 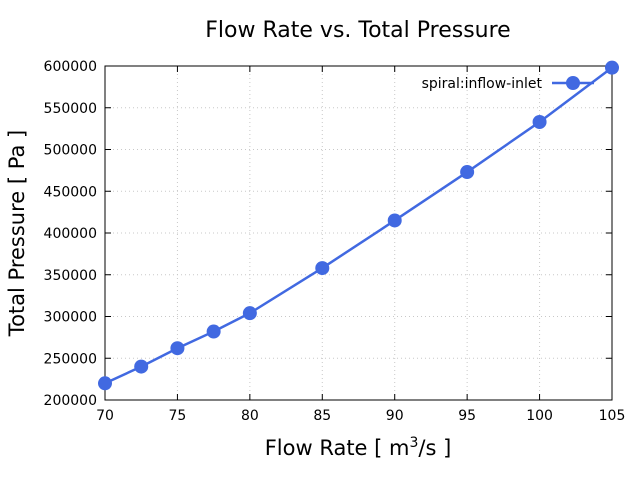 What do you see at coordinates (612, 416) in the screenshot?
I see `x-tick-label: 105` at bounding box center [612, 416].